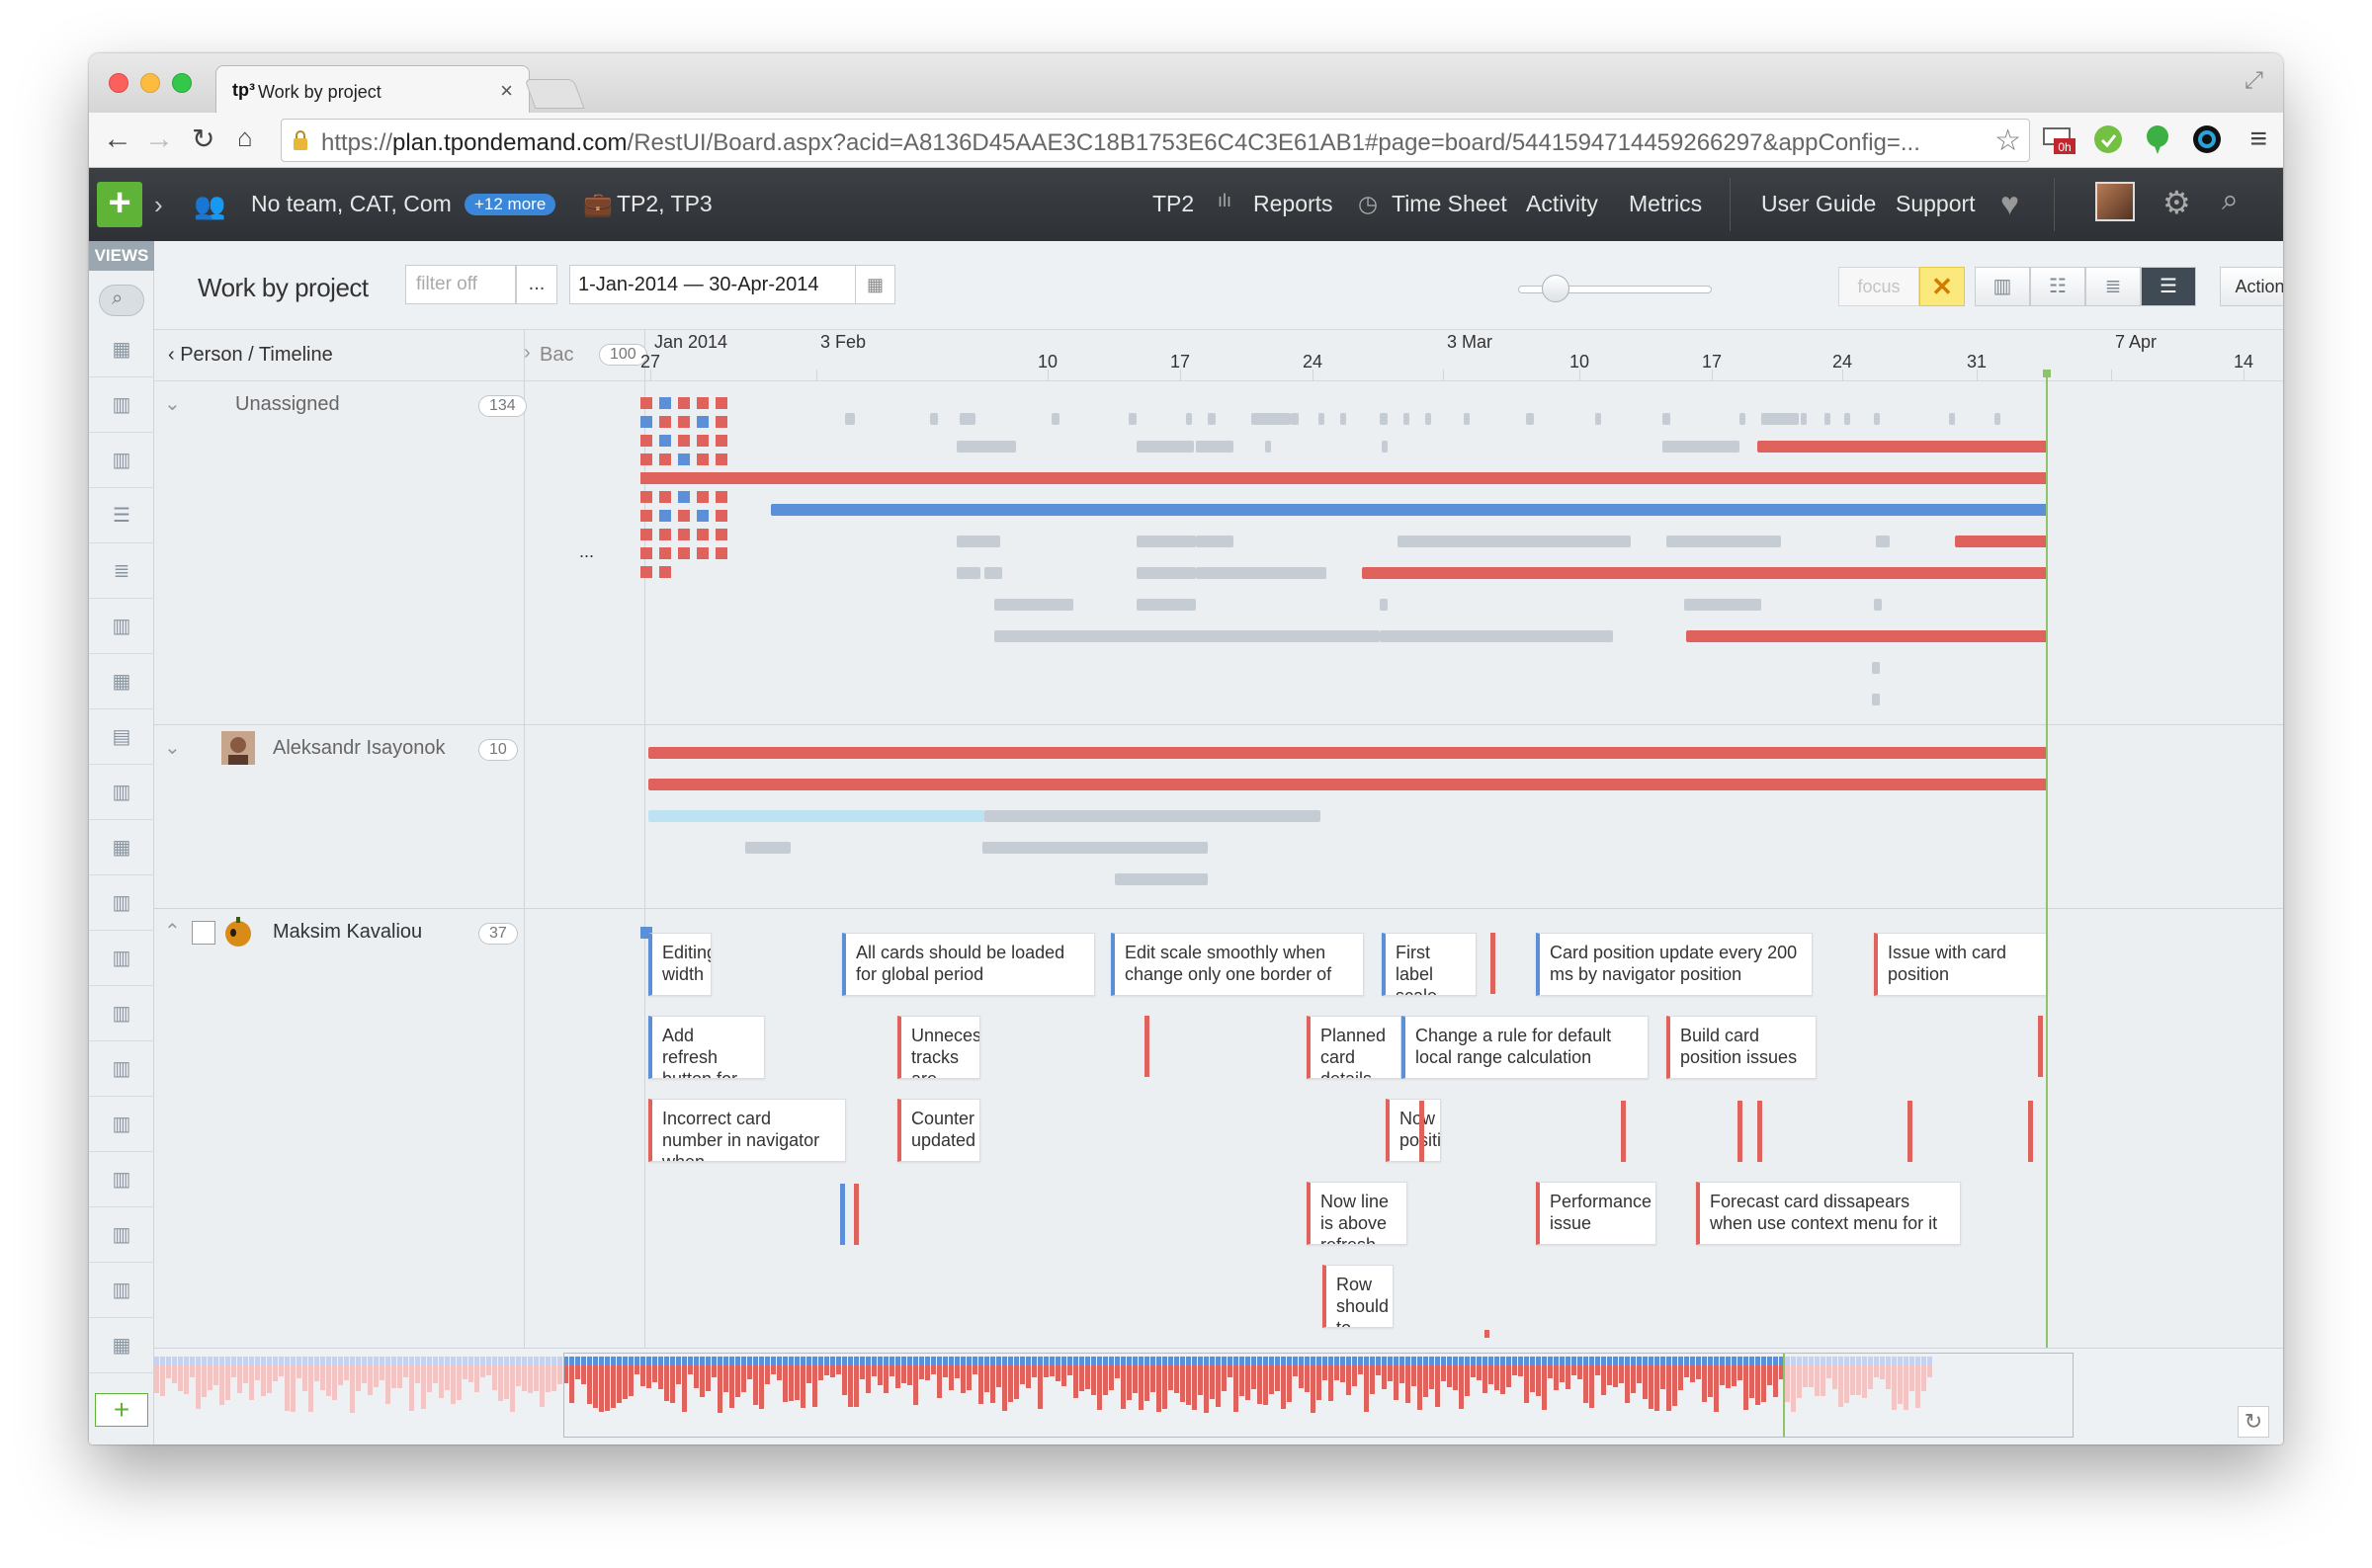 This screenshot has height=1568, width=2372. What do you see at coordinates (2108, 139) in the screenshot?
I see `evernote-extension-icon` at bounding box center [2108, 139].